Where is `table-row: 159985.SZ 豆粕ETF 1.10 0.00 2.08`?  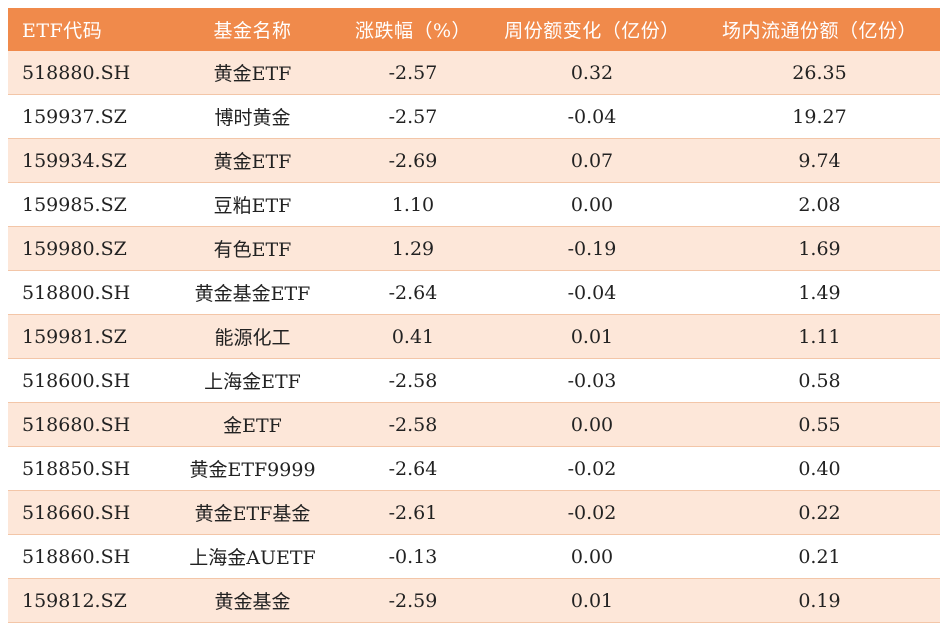
table-row: 159985.SZ 豆粕ETF 1.10 0.00 2.08 is located at coordinates (474, 204).